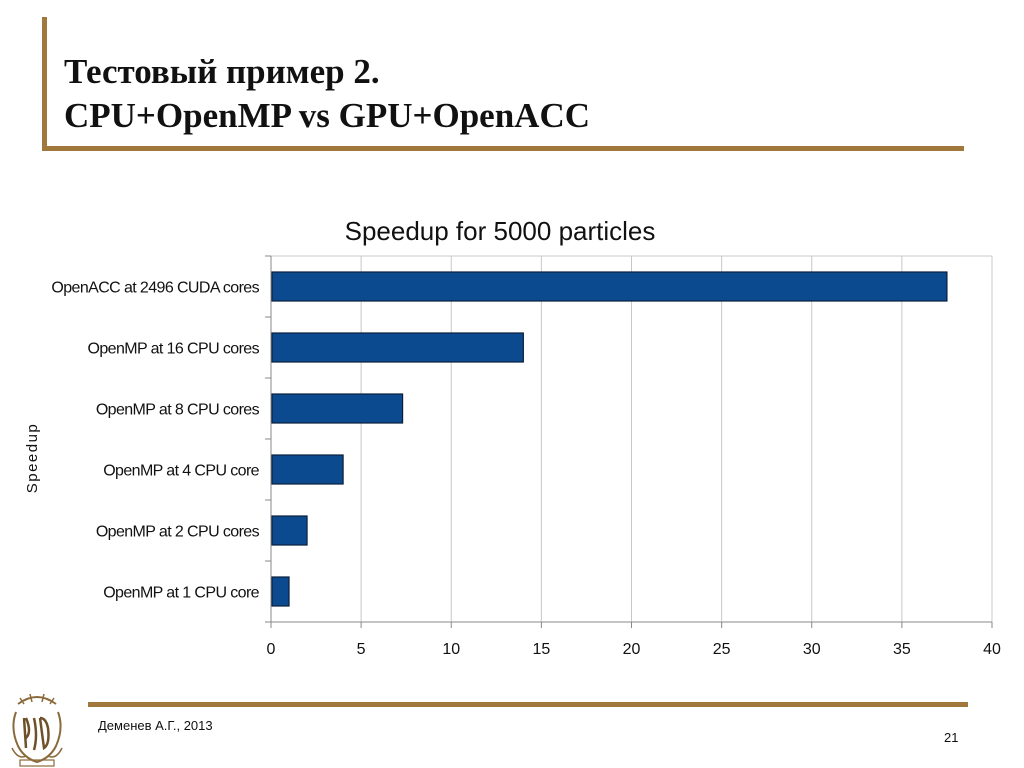 The width and height of the screenshot is (1024, 768). I want to click on x-tick-label: 35, so click(902, 649).